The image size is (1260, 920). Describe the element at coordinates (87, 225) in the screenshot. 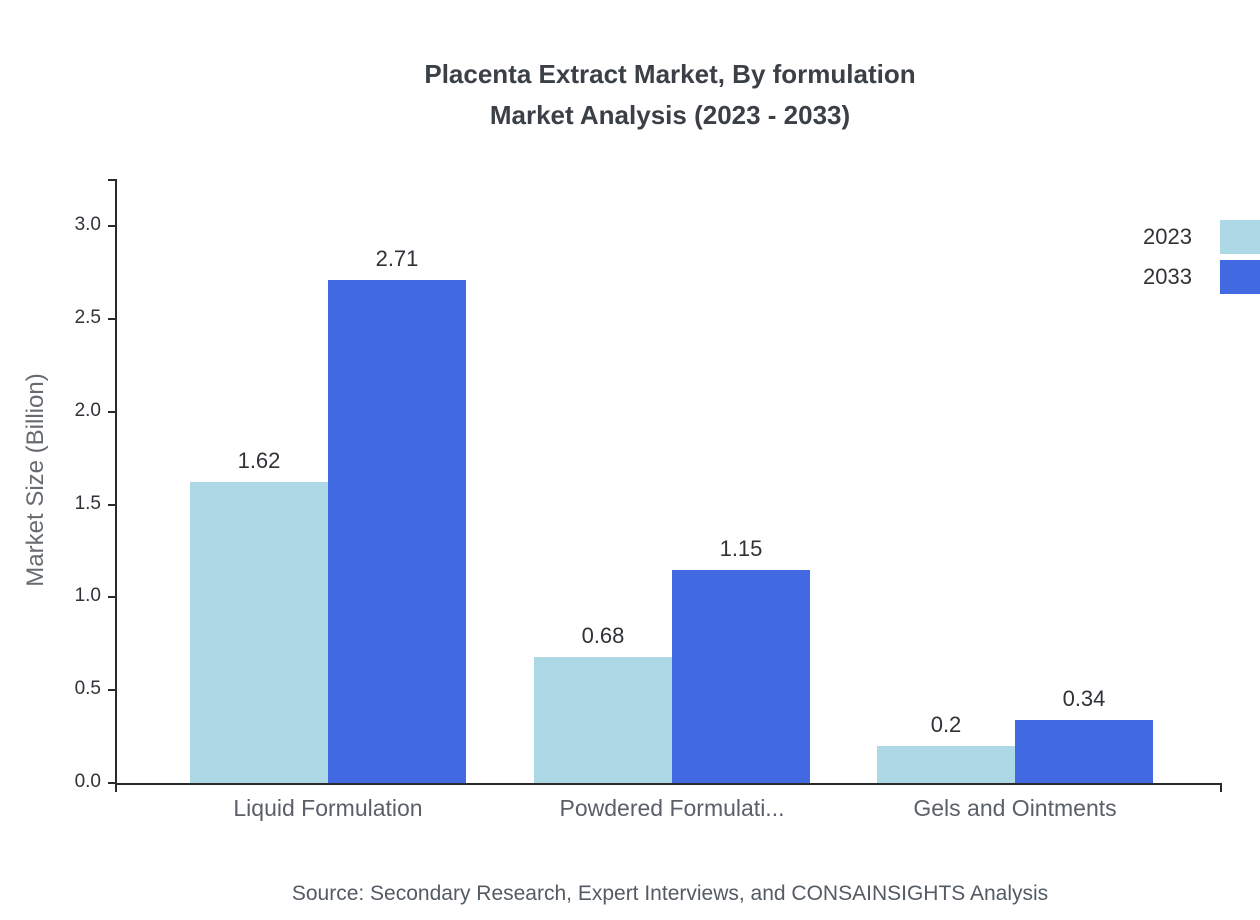

I see `y-tick-label: 3.0` at that location.